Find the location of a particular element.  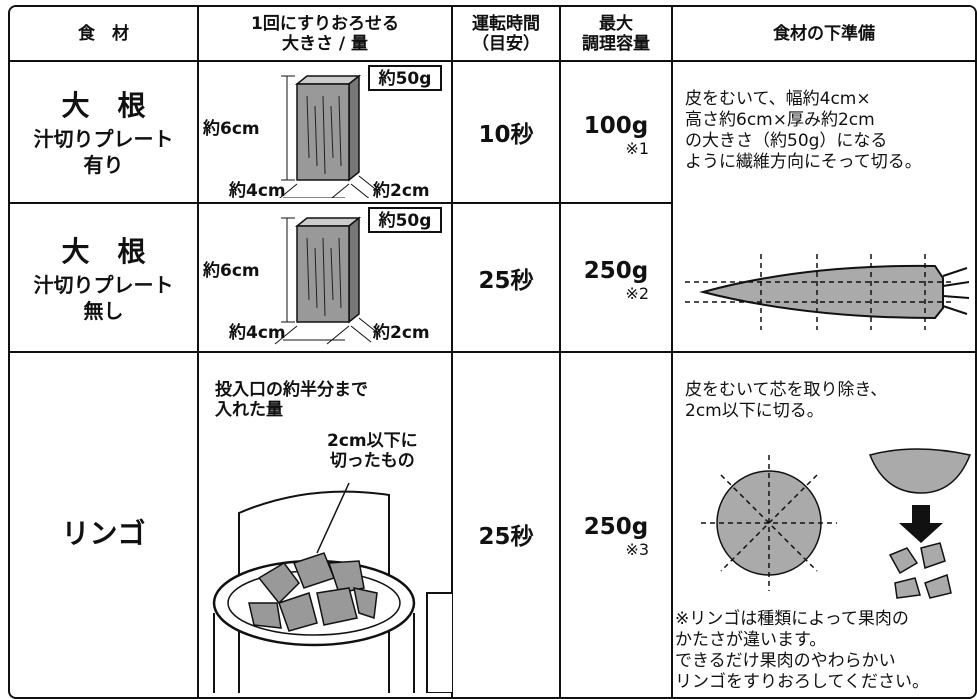

food-cell: リンゴ is located at coordinates (104, 524).